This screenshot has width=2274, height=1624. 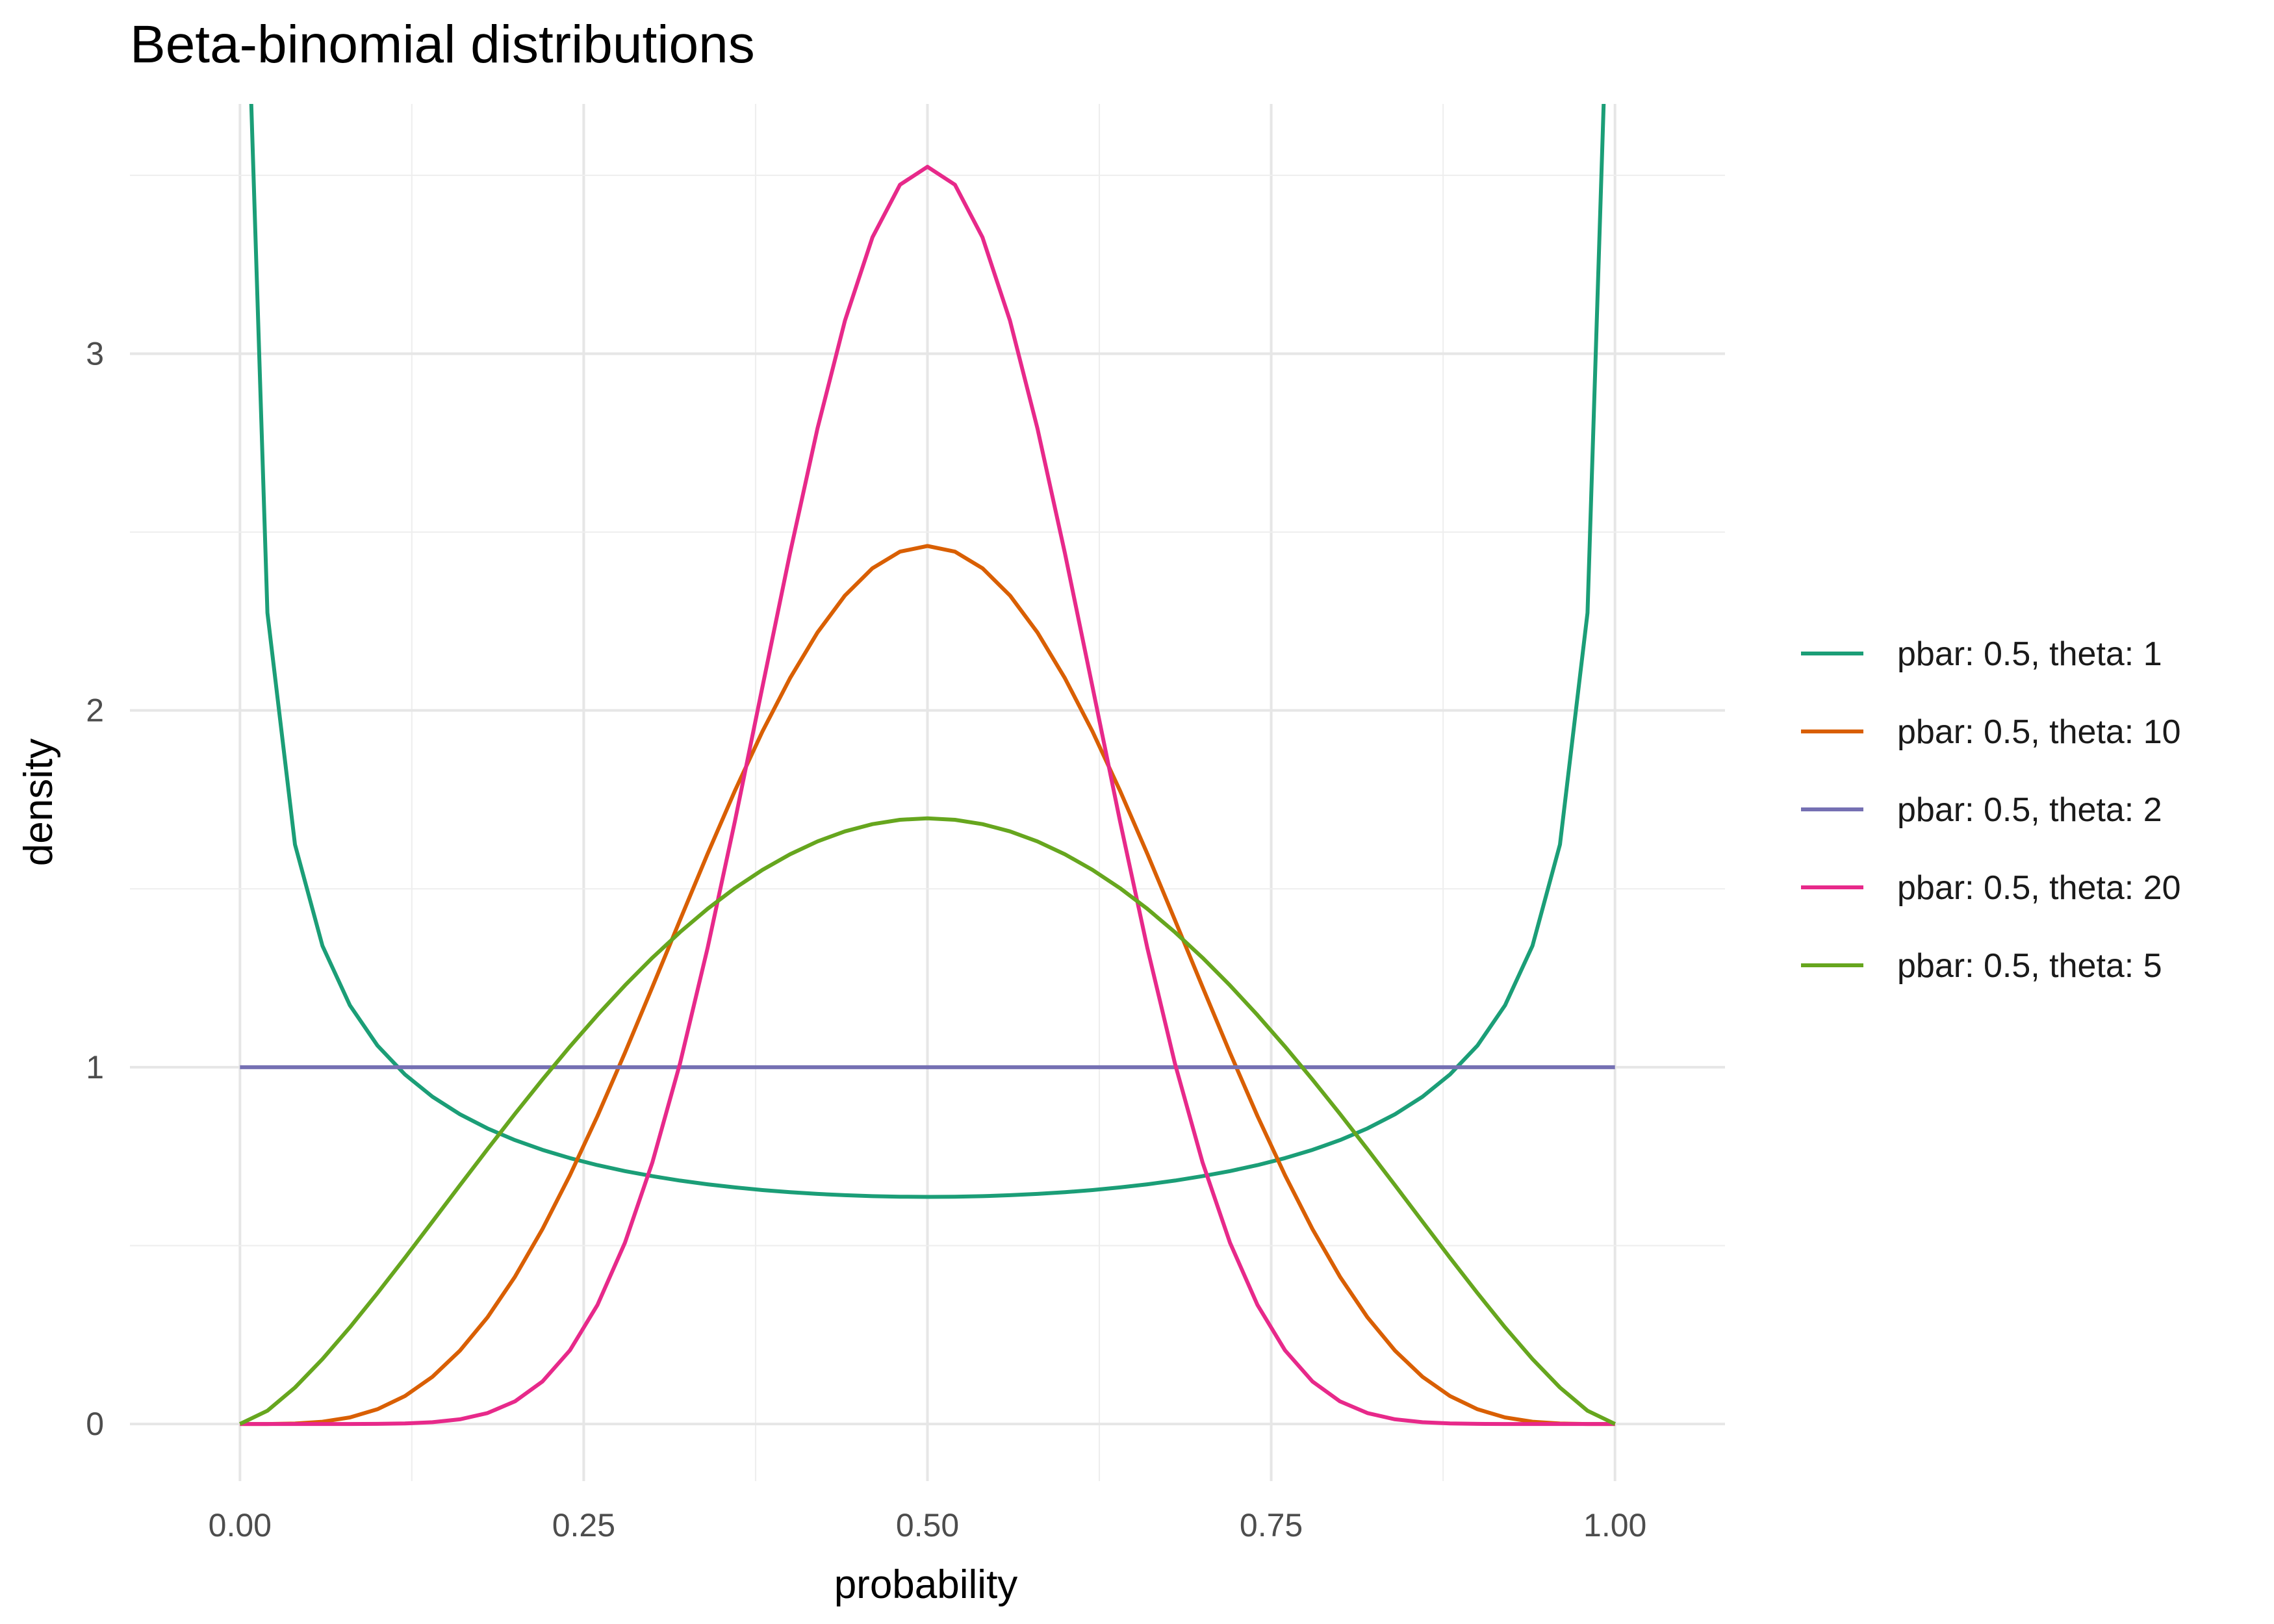 I want to click on x-axis-ticks: 0.00 0.25 0.50 0.75 1.00, so click(x=928, y=1525).